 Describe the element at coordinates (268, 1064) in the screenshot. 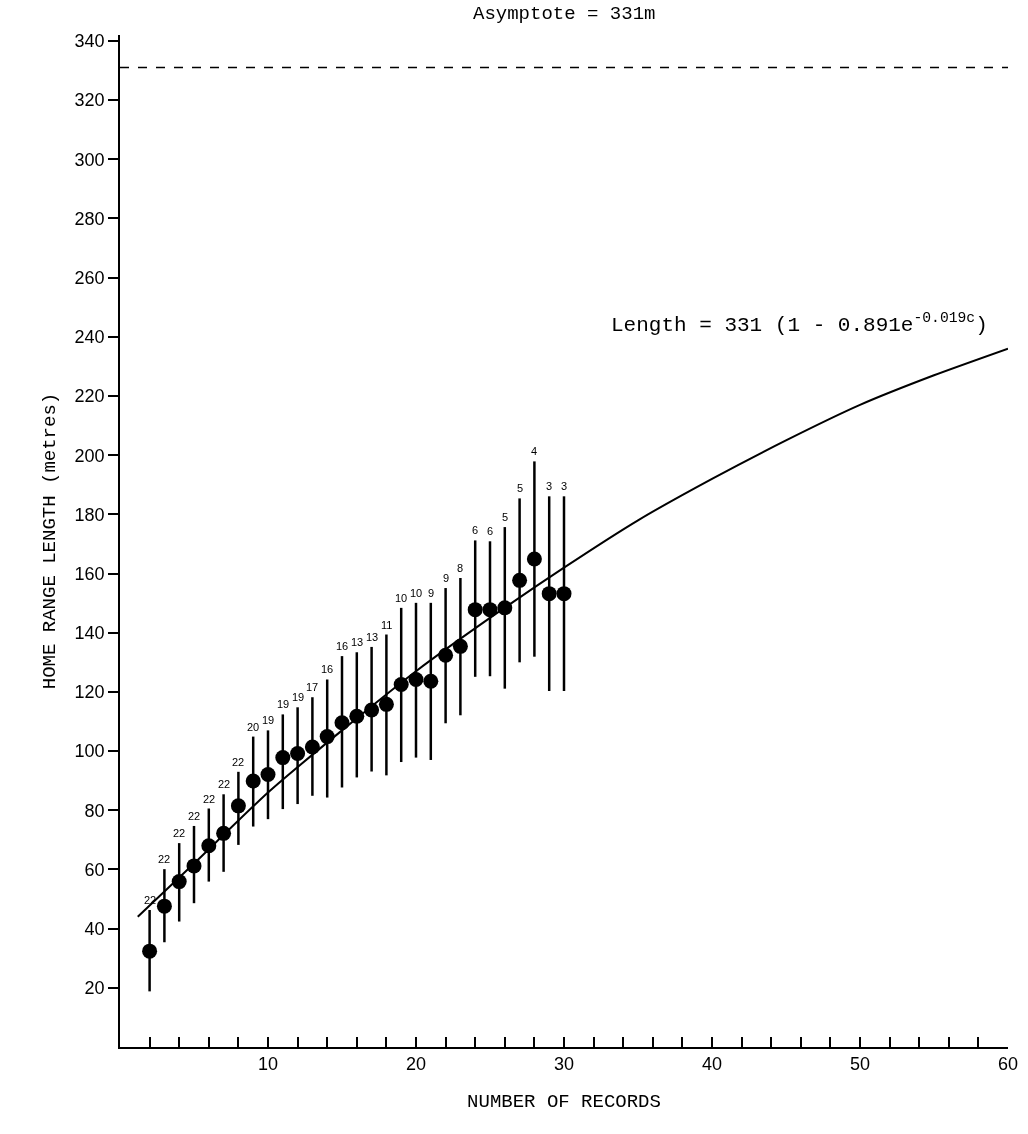

I see `x-tick-label: 10` at that location.